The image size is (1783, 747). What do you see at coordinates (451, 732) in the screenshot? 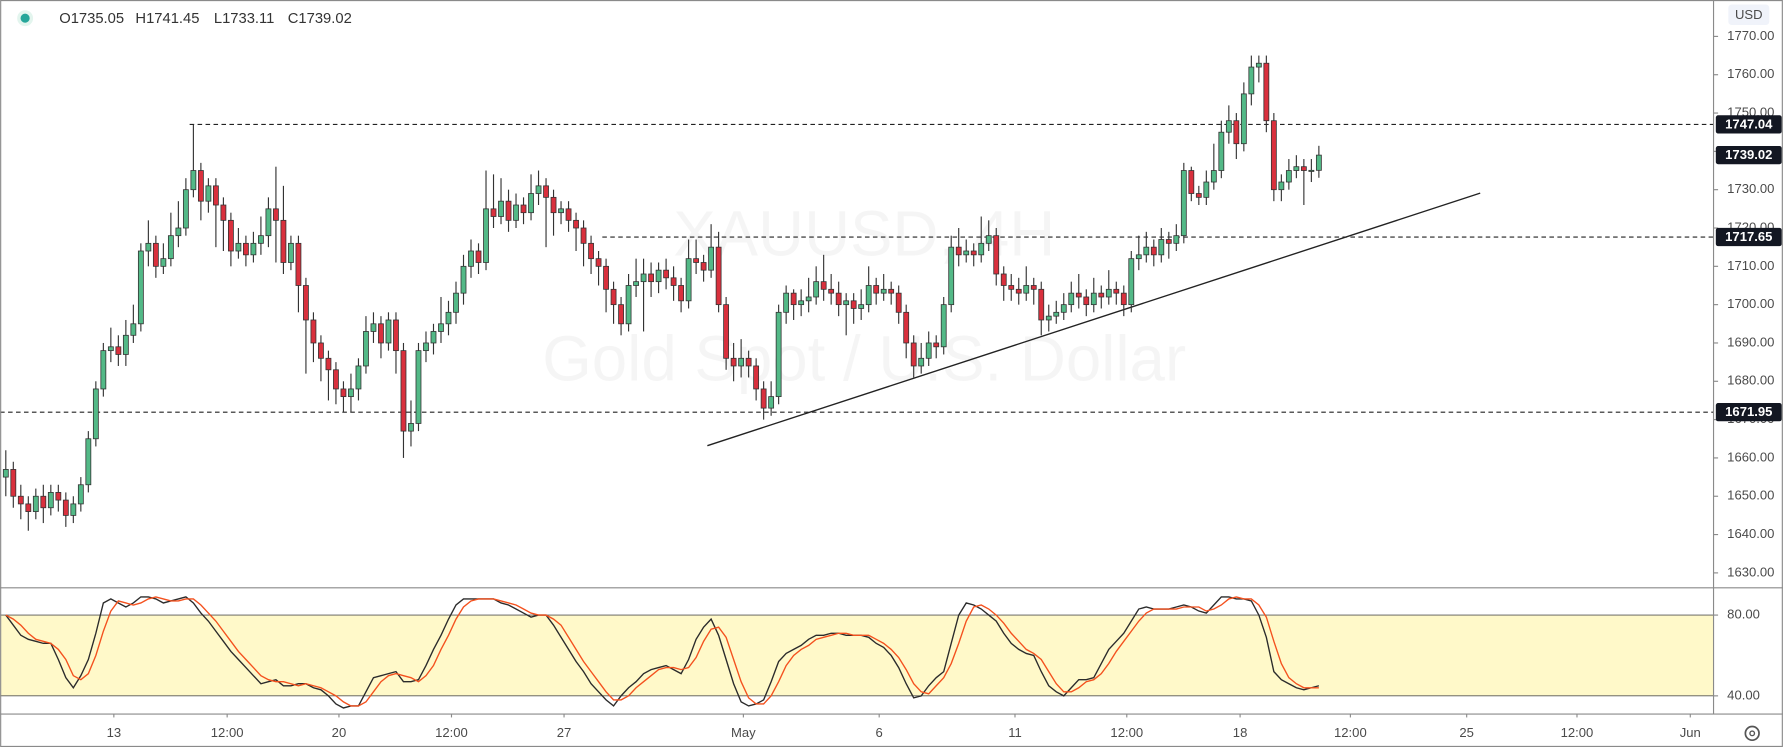
I see `x-tick-label: 12:00` at bounding box center [451, 732].